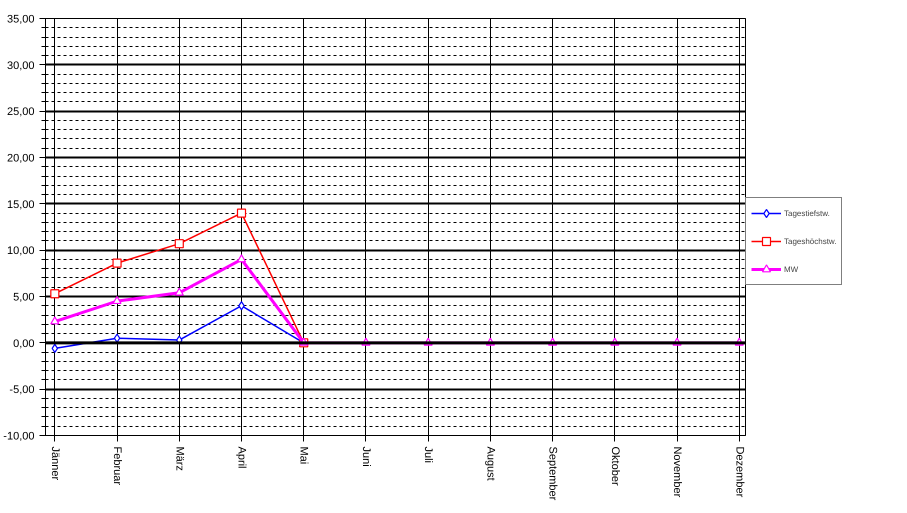  I want to click on y-tick-label: 30,00, so click(20, 66).